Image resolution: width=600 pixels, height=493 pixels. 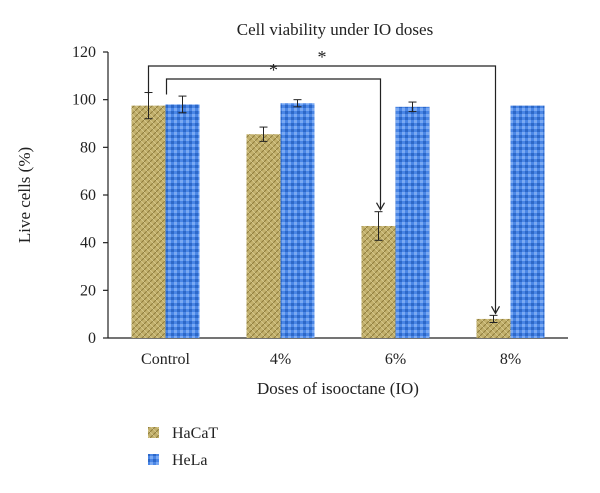 What do you see at coordinates (92, 338) in the screenshot?
I see `y-tick-label-0: 0` at bounding box center [92, 338].